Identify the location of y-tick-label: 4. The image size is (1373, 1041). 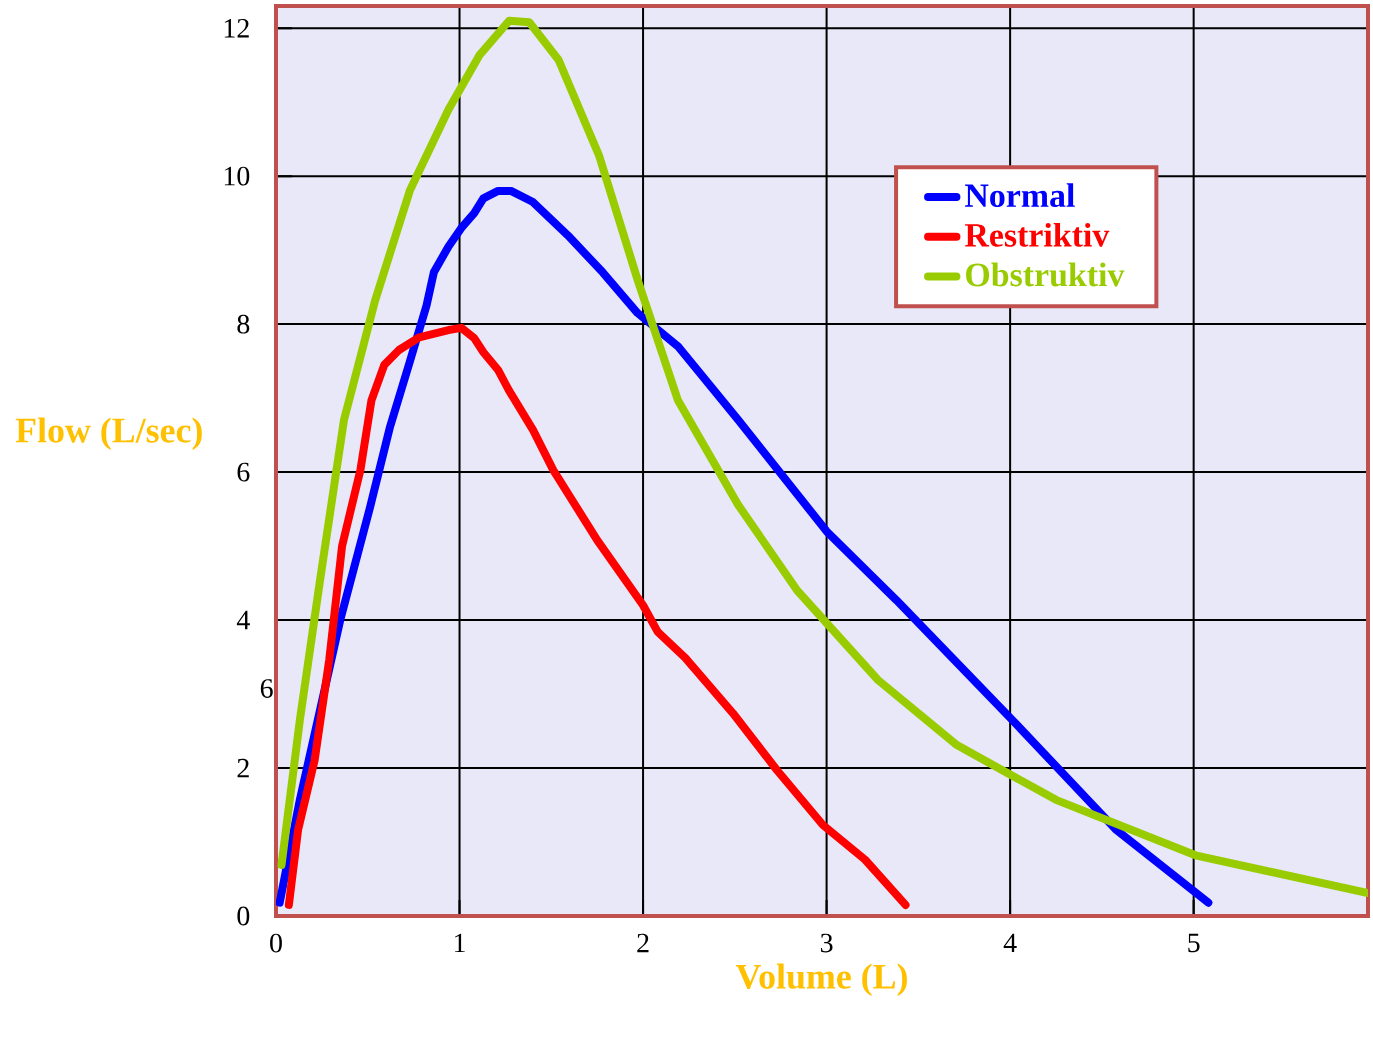
(243, 620).